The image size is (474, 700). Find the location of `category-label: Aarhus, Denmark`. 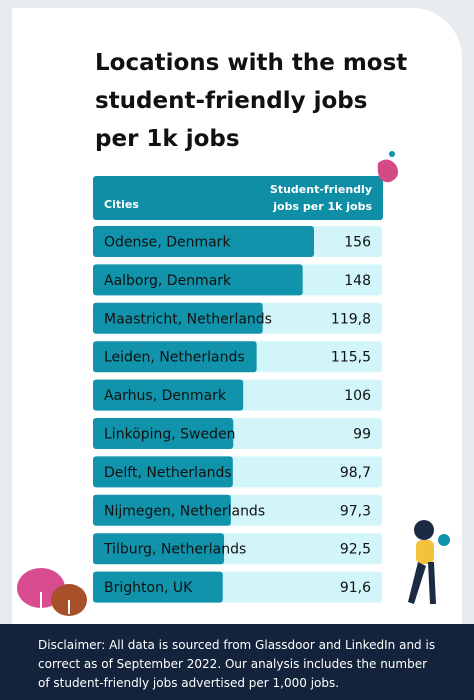

category-label: Aarhus, Denmark is located at coordinates (165, 396).